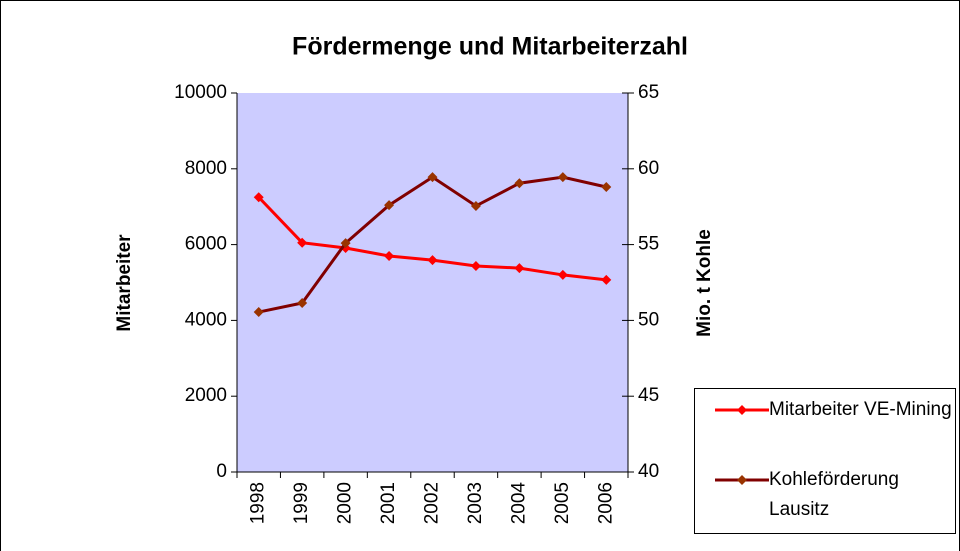 The height and width of the screenshot is (551, 960). I want to click on legend-item: Mitarbeiter VE-Mining, so click(824, 410).